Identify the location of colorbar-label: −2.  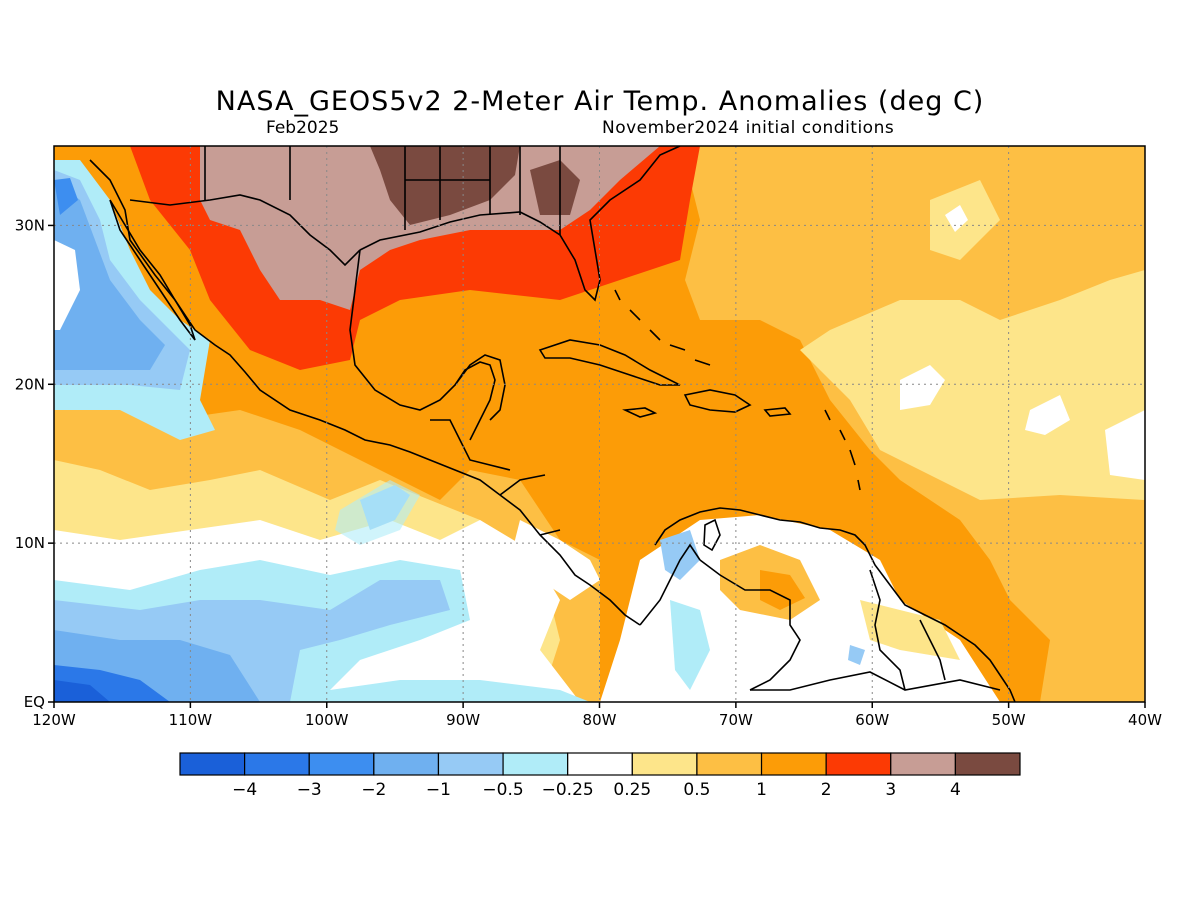
(373, 790).